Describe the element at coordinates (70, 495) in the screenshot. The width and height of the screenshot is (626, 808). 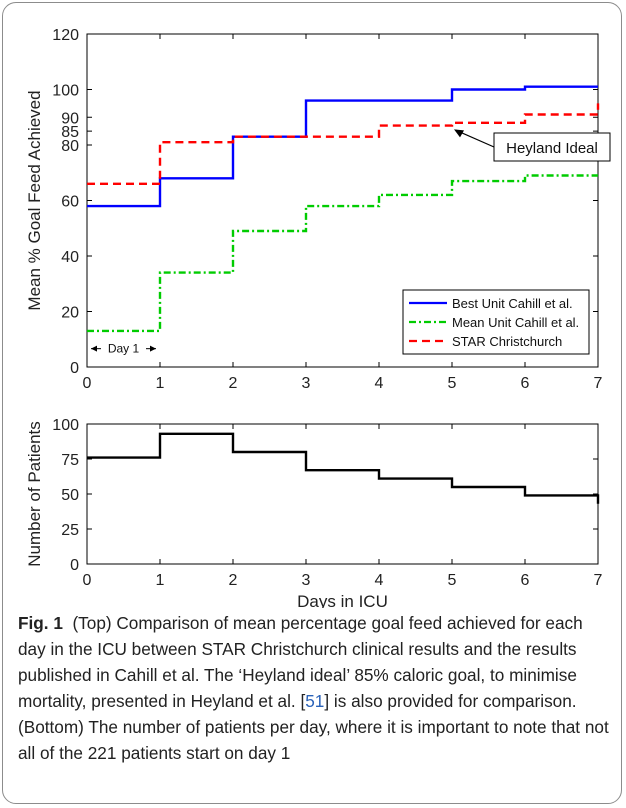
I see `bottom-y-tick-label: 50` at that location.